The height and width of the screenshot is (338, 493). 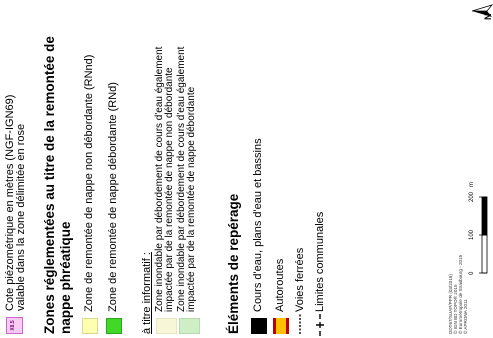 I want to click on informatif-heading: à titre informatif :, so click(x=147, y=293).